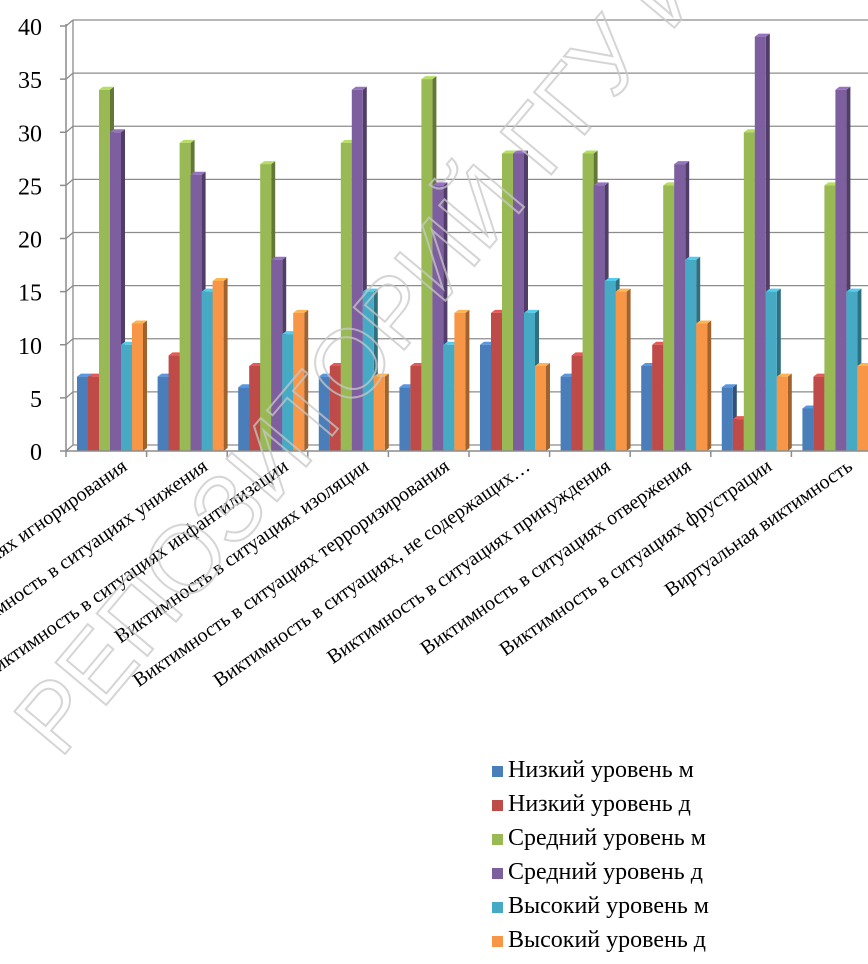 This screenshot has height=964, width=868. Describe the element at coordinates (30, 347) in the screenshot. I see `y-tick-label: 10` at that location.